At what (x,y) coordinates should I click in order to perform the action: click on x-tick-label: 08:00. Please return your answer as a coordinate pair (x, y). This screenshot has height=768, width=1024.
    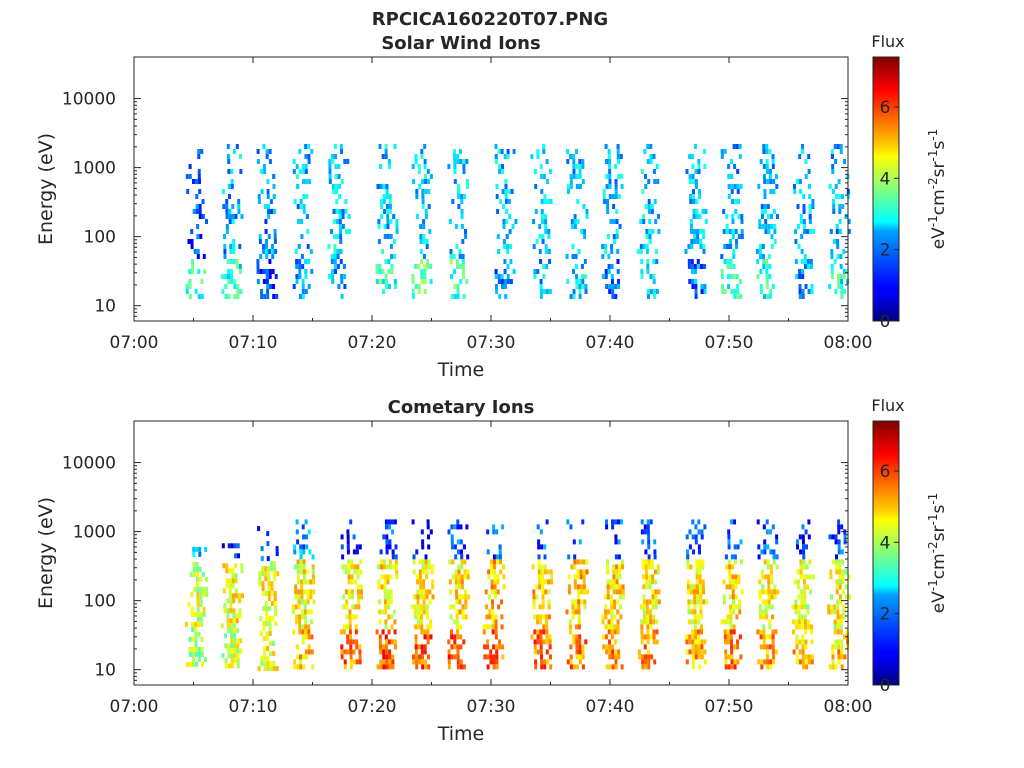
    Looking at the image, I should click on (848, 707).